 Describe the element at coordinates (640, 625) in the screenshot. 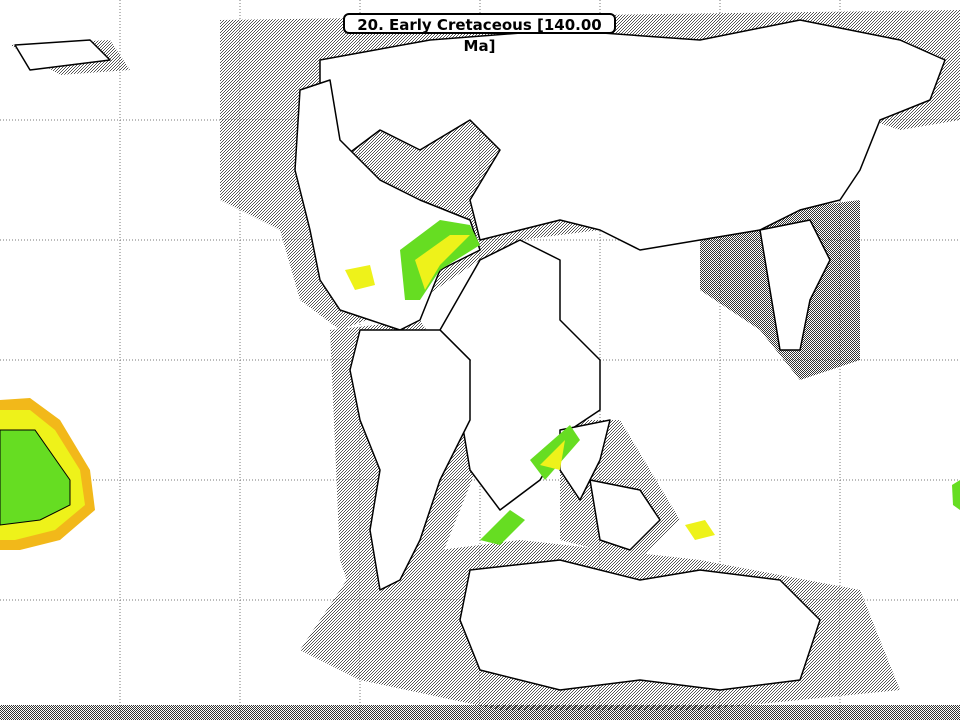

I see `landmass-antarctica` at that location.